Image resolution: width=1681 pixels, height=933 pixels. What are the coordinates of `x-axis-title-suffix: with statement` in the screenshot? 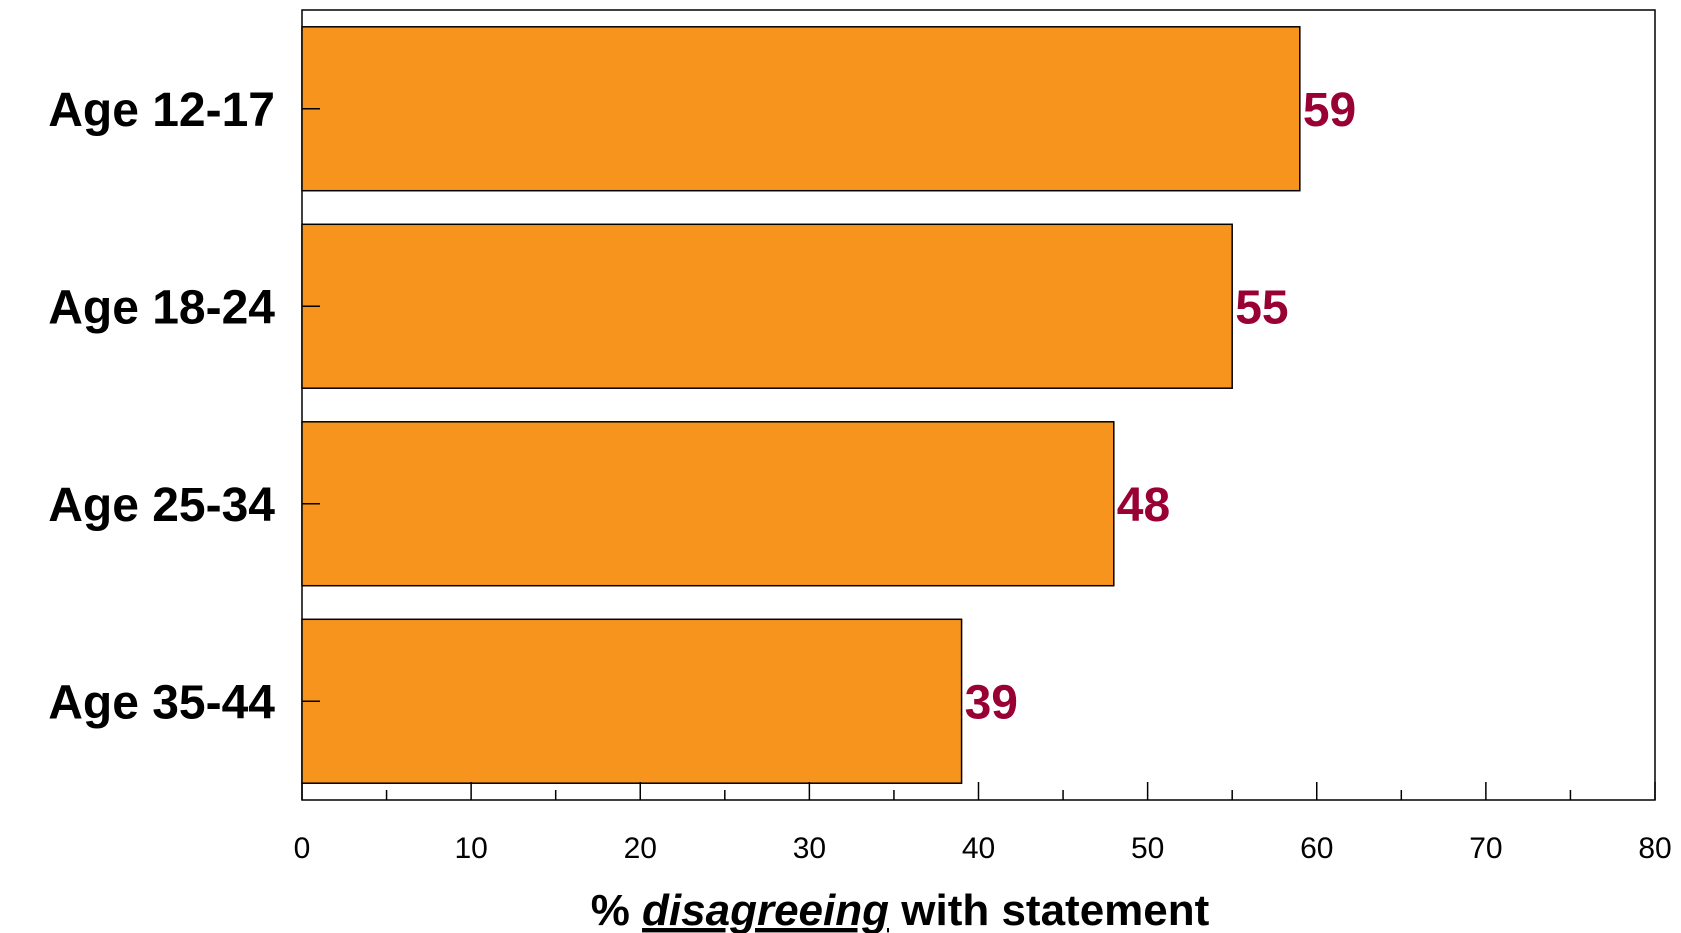 It's located at (1049, 909).